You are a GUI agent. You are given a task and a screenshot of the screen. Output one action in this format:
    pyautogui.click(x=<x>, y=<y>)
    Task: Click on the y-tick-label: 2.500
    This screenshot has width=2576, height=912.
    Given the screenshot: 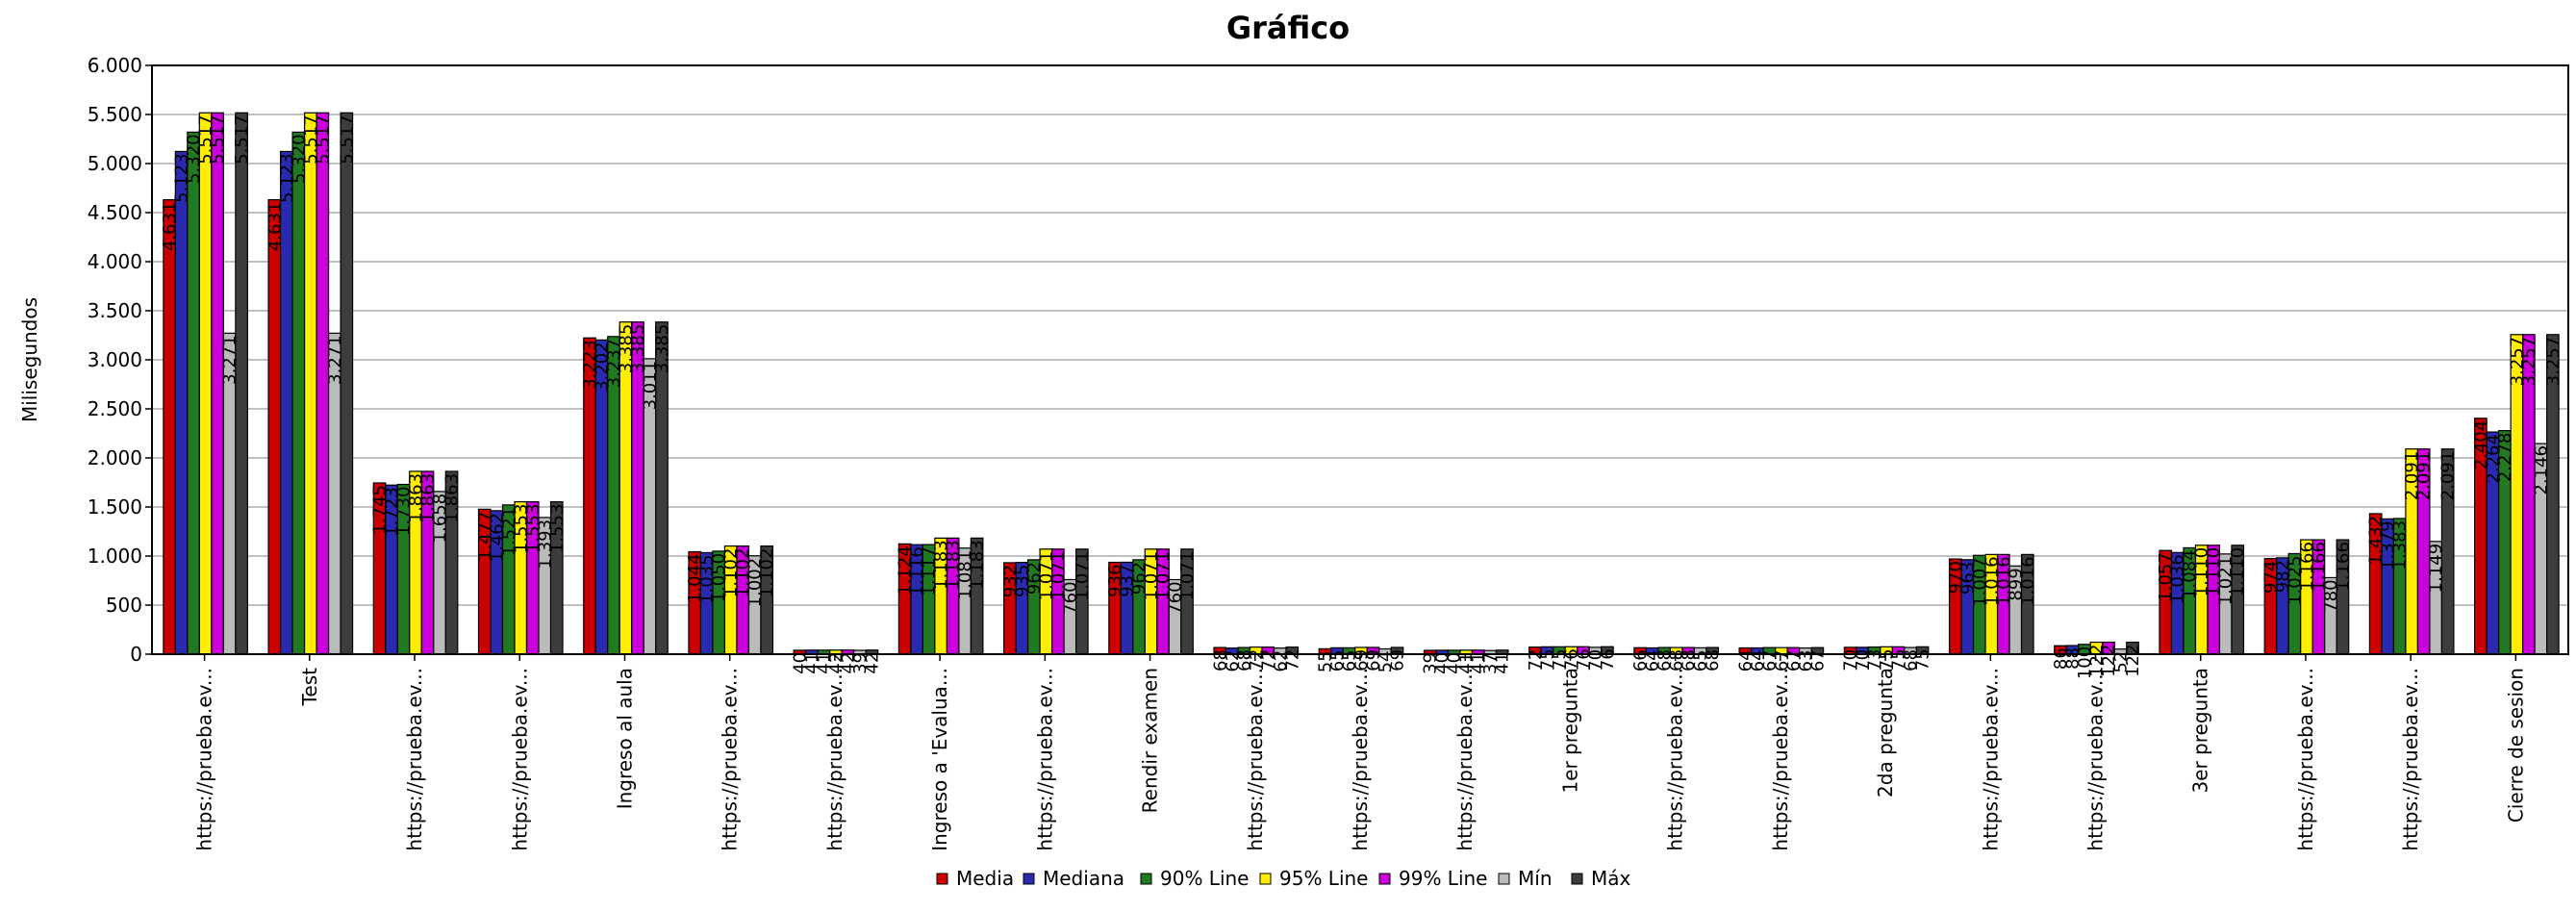 What is the action you would take?
    pyautogui.click(x=115, y=408)
    